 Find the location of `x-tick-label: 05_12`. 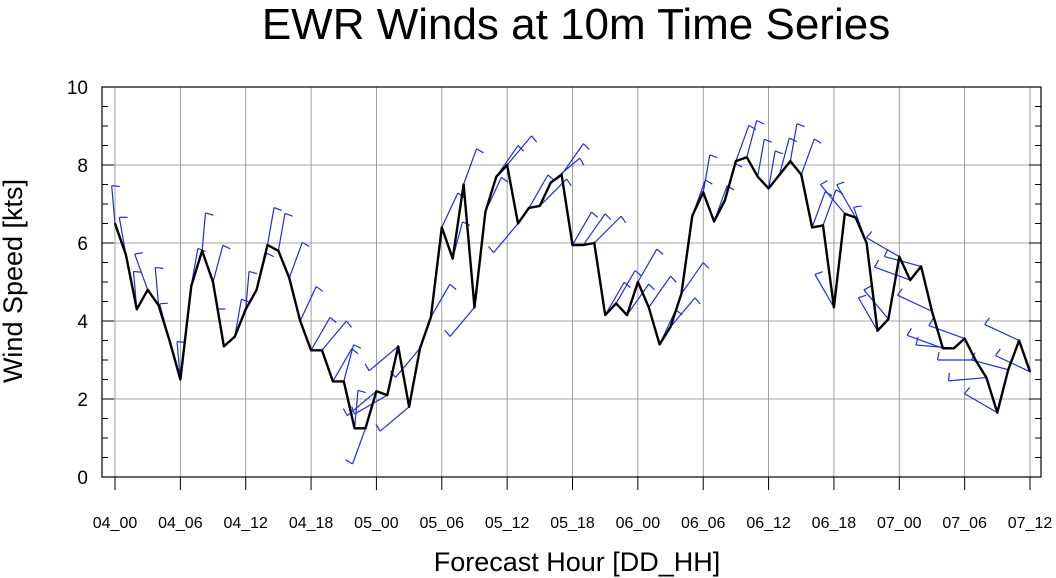

x-tick-label: 05_12 is located at coordinates (507, 523).